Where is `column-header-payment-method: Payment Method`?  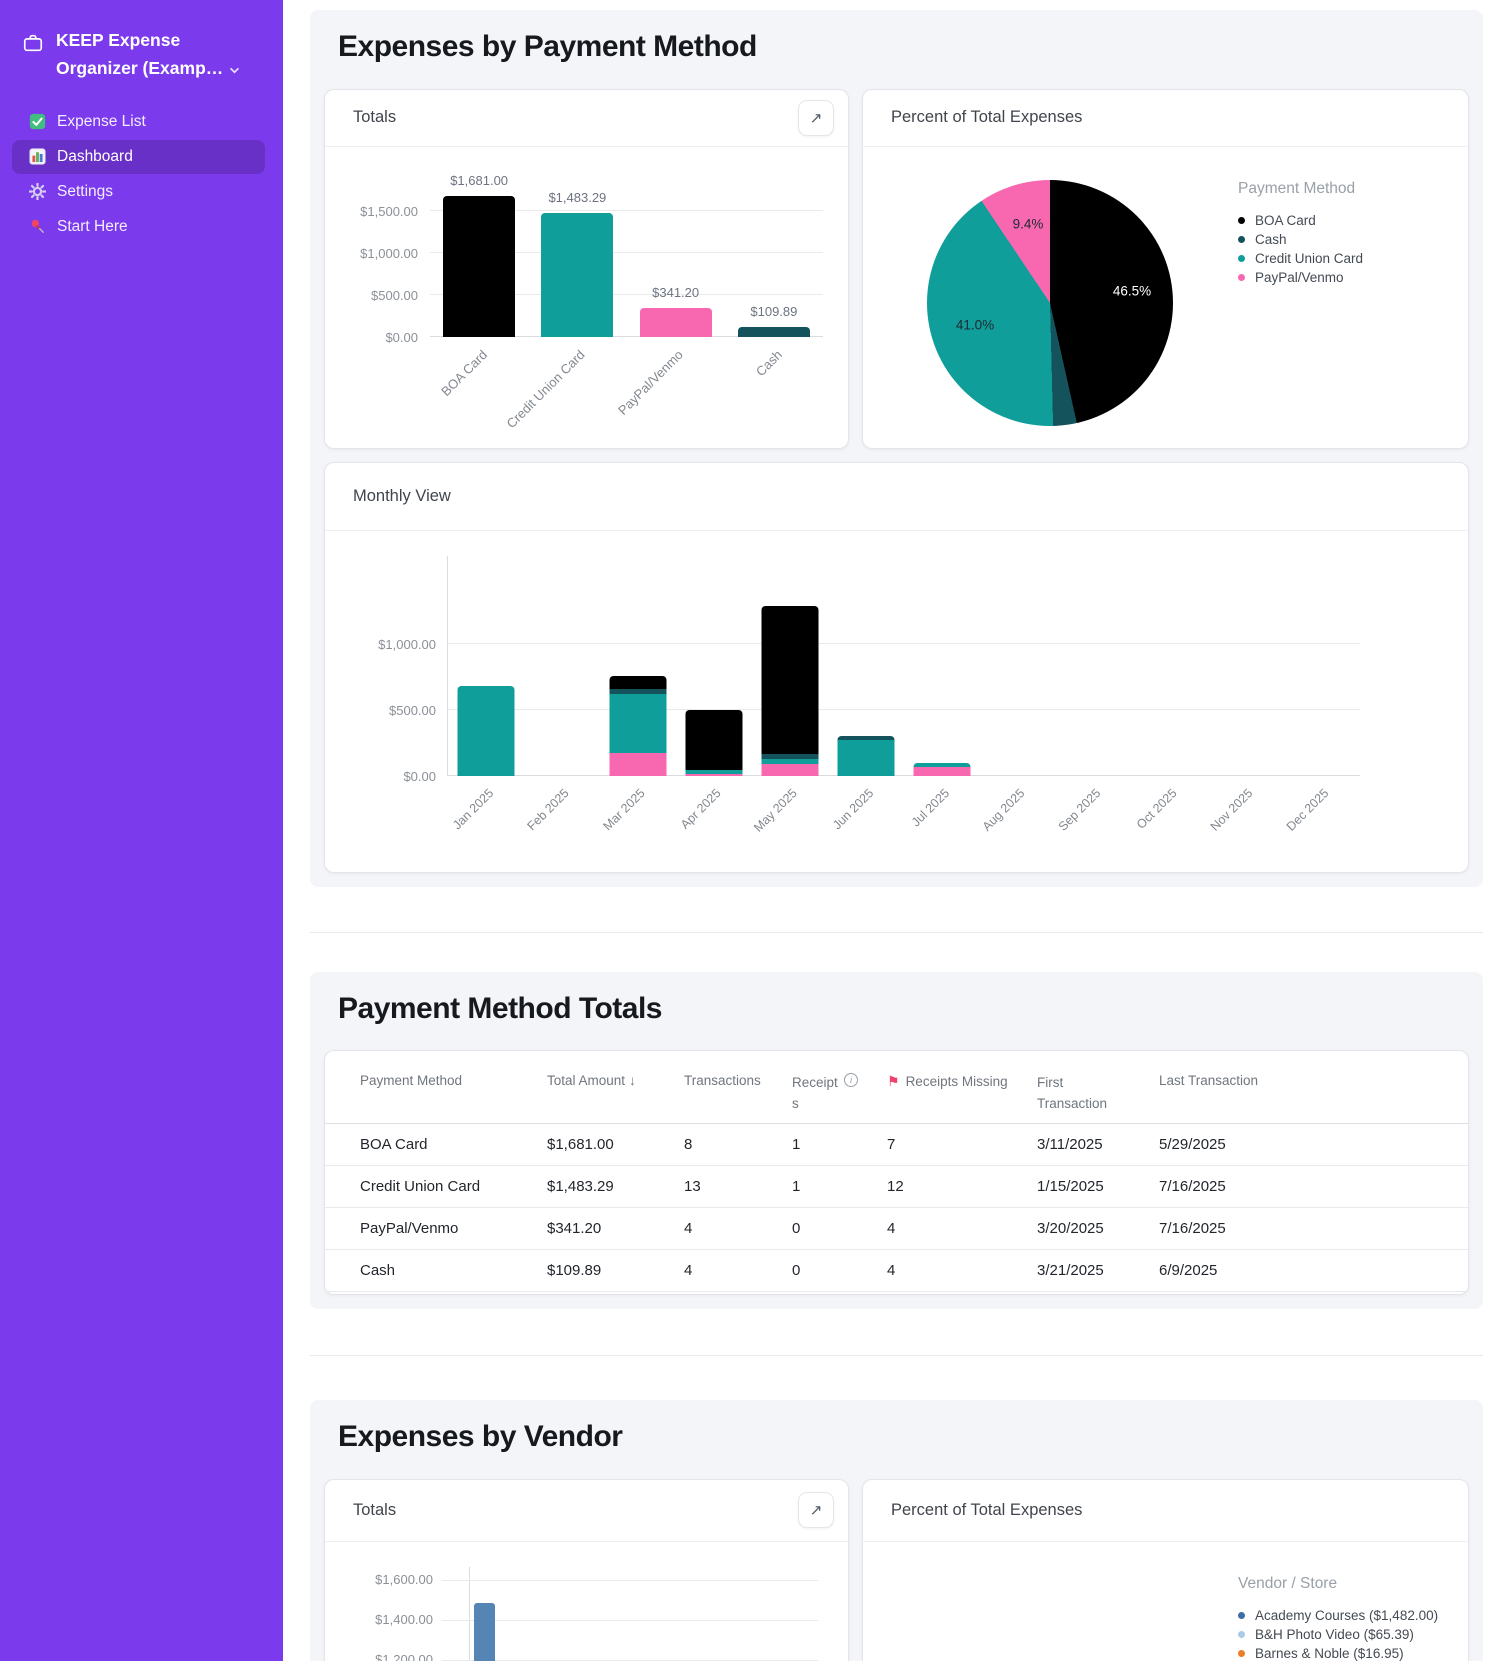 column-header-payment-method: Payment Method is located at coordinates (436, 1093).